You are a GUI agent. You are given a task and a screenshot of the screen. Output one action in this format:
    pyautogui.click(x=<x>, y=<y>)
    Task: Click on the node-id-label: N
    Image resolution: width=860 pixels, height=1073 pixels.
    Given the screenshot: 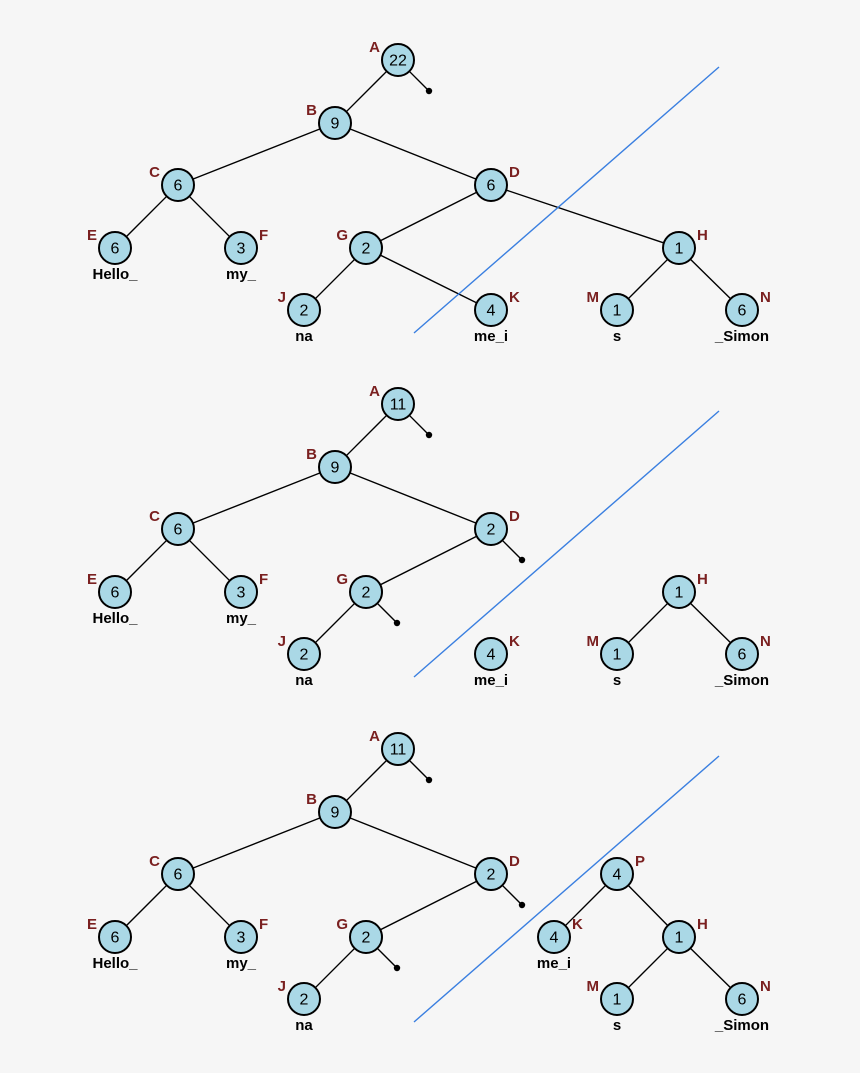 What is the action you would take?
    pyautogui.click(x=765, y=297)
    